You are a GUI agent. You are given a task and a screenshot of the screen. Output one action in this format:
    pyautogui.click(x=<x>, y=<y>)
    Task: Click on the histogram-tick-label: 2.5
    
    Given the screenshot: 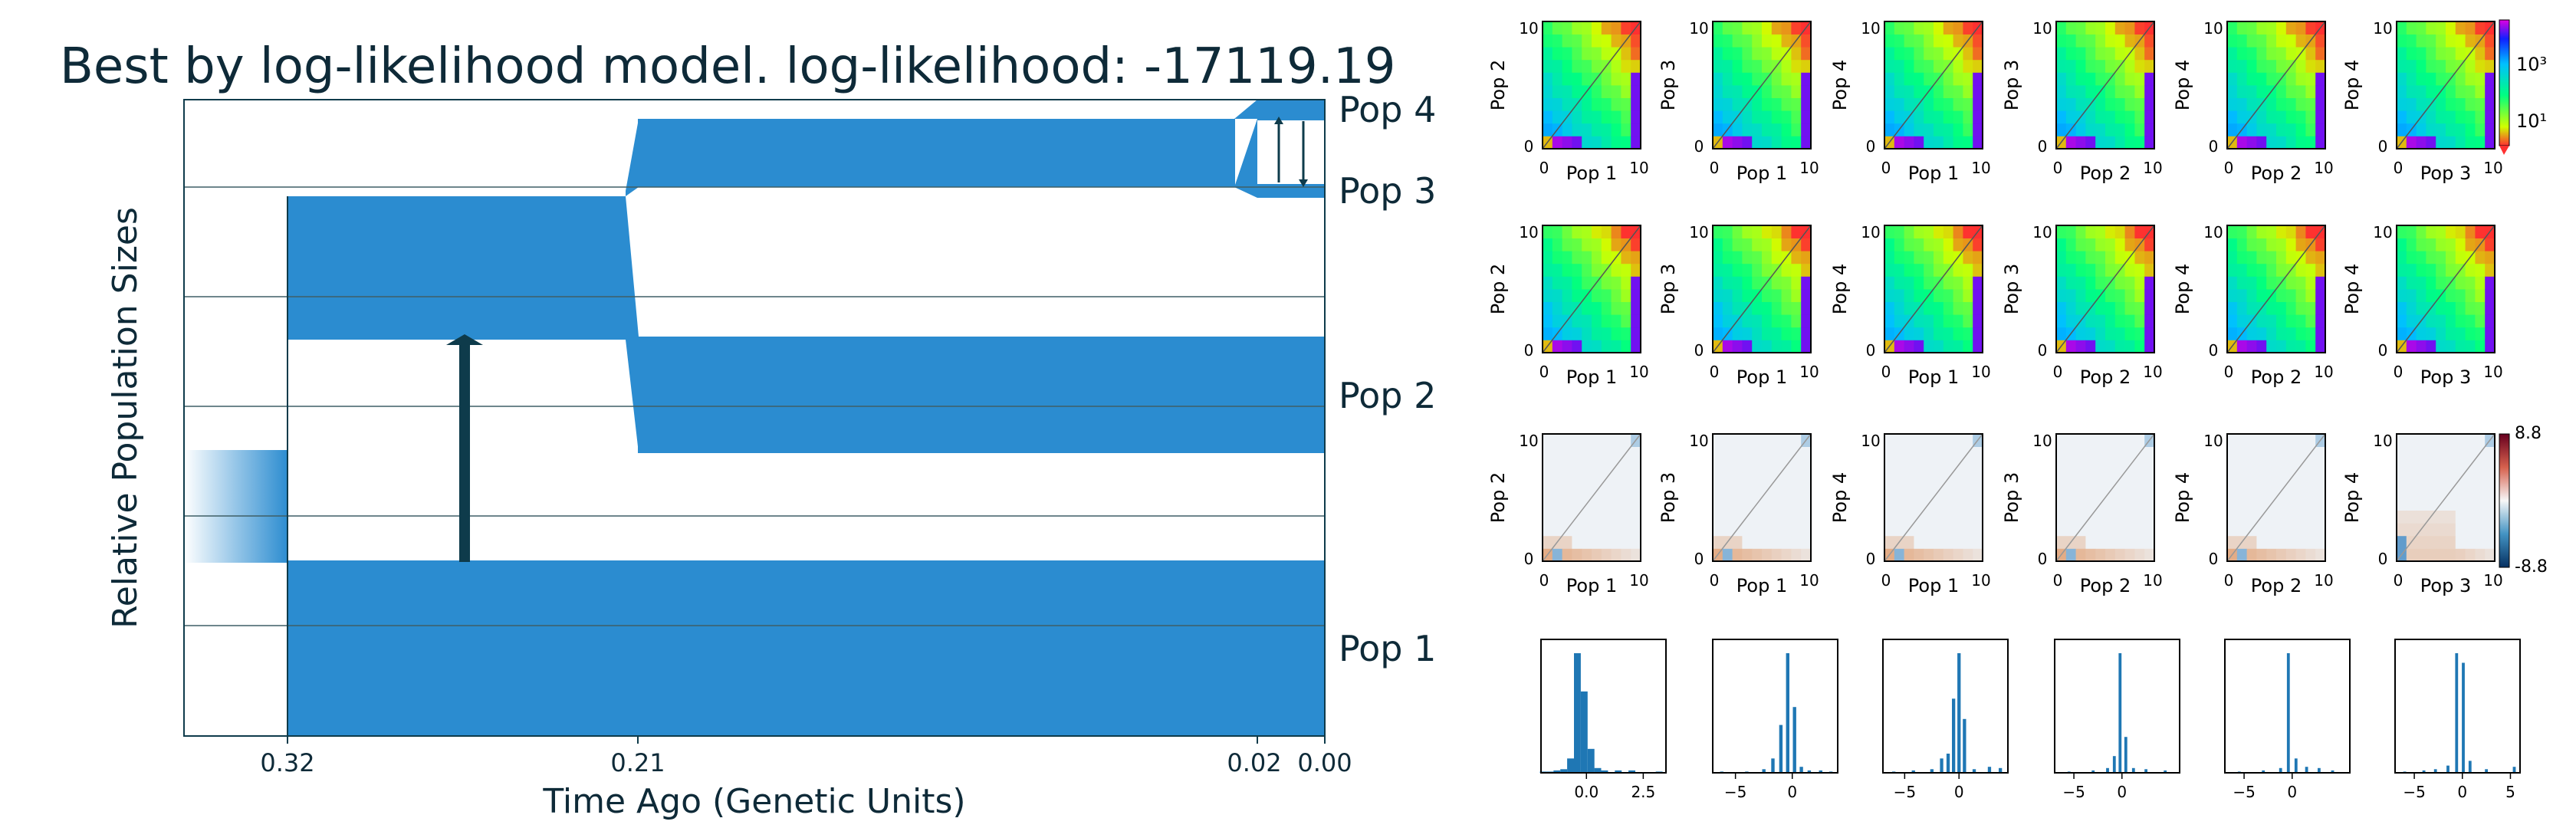 What is the action you would take?
    pyautogui.click(x=1643, y=792)
    